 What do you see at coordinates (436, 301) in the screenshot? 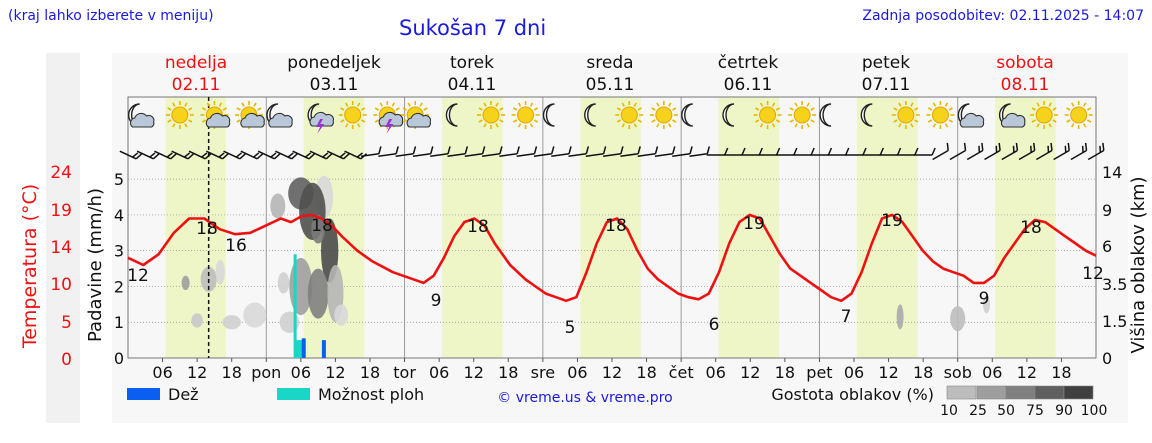
I see `temperature-label: 9` at bounding box center [436, 301].